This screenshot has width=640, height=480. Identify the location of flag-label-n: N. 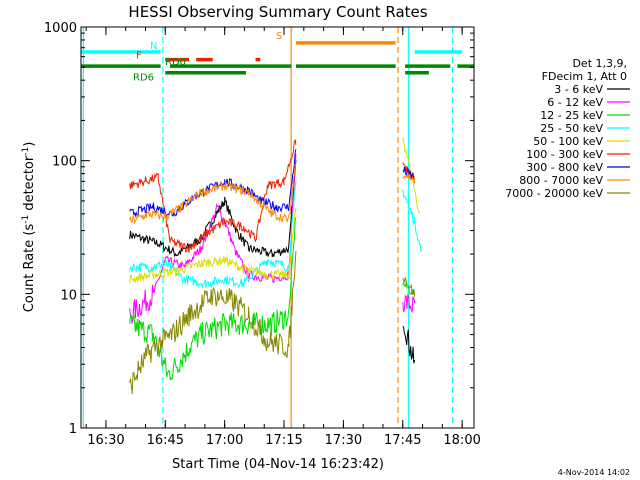
(153, 46).